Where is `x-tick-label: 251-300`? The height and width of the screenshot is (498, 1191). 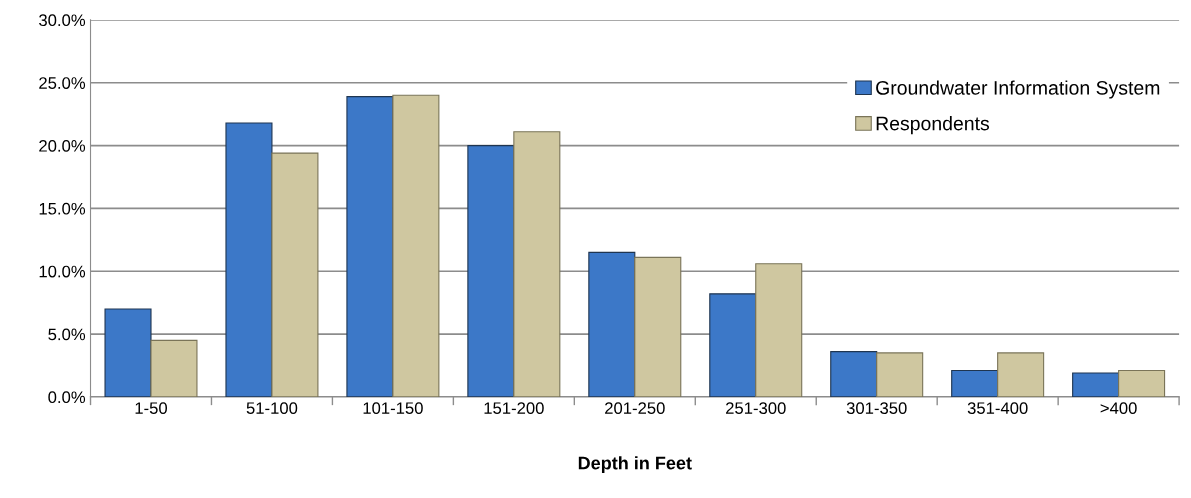 x-tick-label: 251-300 is located at coordinates (756, 408).